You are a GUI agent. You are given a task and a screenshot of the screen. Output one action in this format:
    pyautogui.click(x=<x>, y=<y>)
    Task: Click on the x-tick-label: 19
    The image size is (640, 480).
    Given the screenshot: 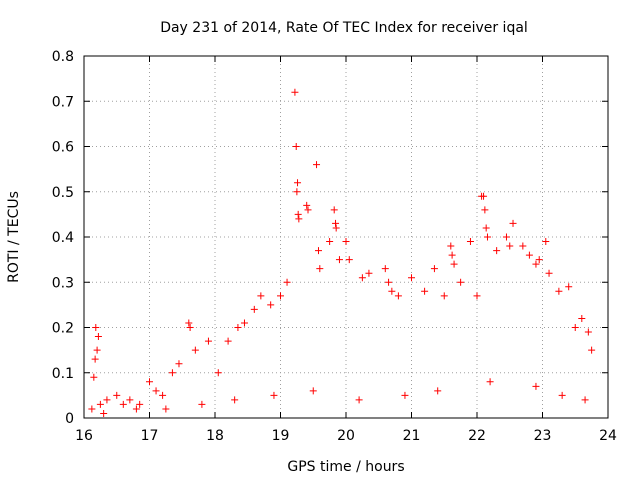 What is the action you would take?
    pyautogui.click(x=281, y=436)
    